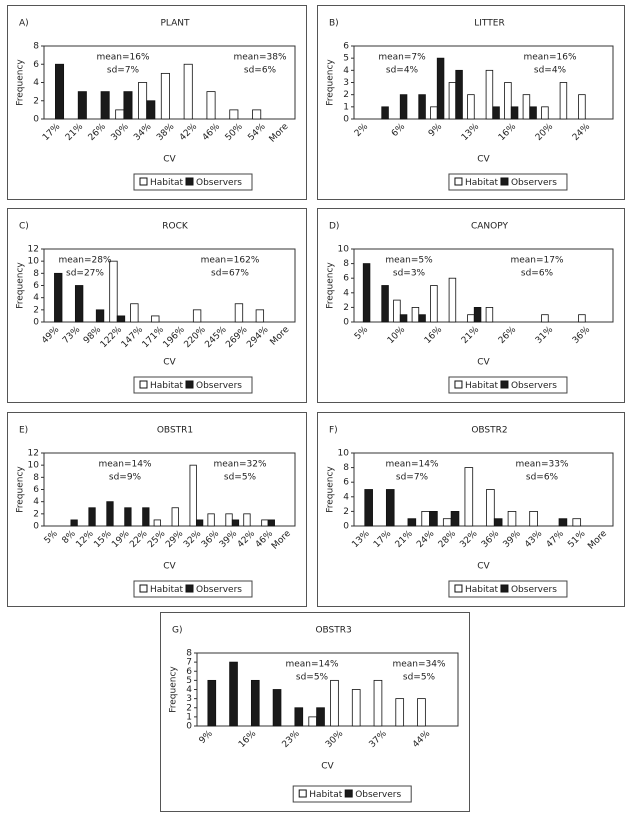 The height and width of the screenshot is (817, 632). I want to click on chart-title: OBSTR3, so click(333, 631).